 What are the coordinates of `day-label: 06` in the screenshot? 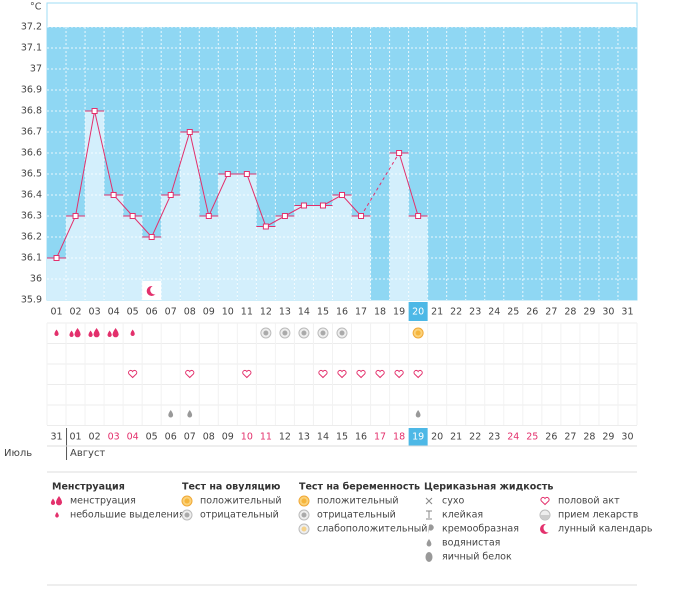 It's located at (152, 312).